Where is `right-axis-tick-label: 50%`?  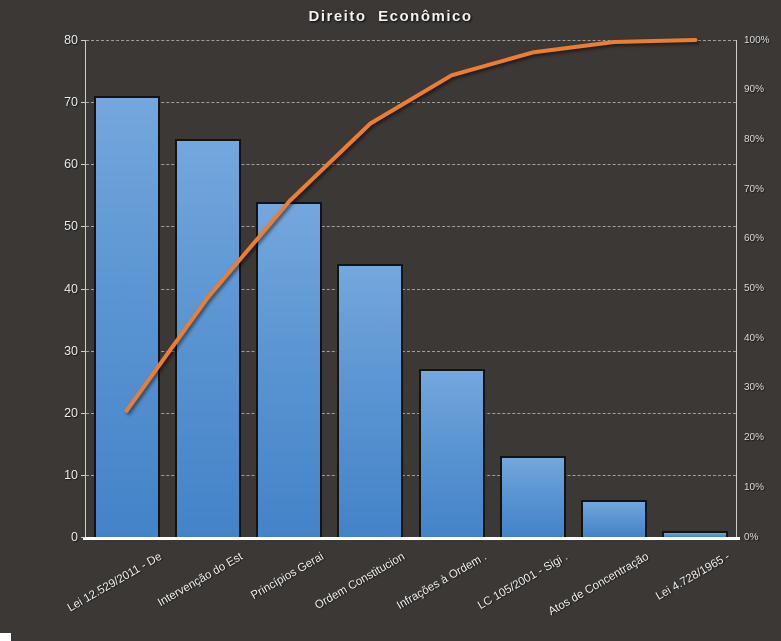
right-axis-tick-label: 50% is located at coordinates (754, 288).